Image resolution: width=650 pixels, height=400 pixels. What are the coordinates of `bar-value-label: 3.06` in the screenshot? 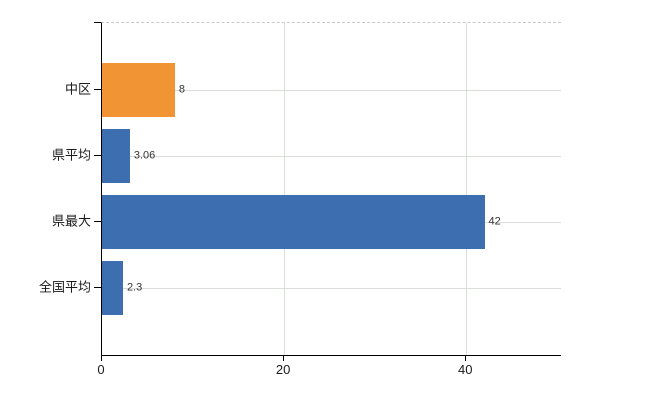 It's located at (144, 155).